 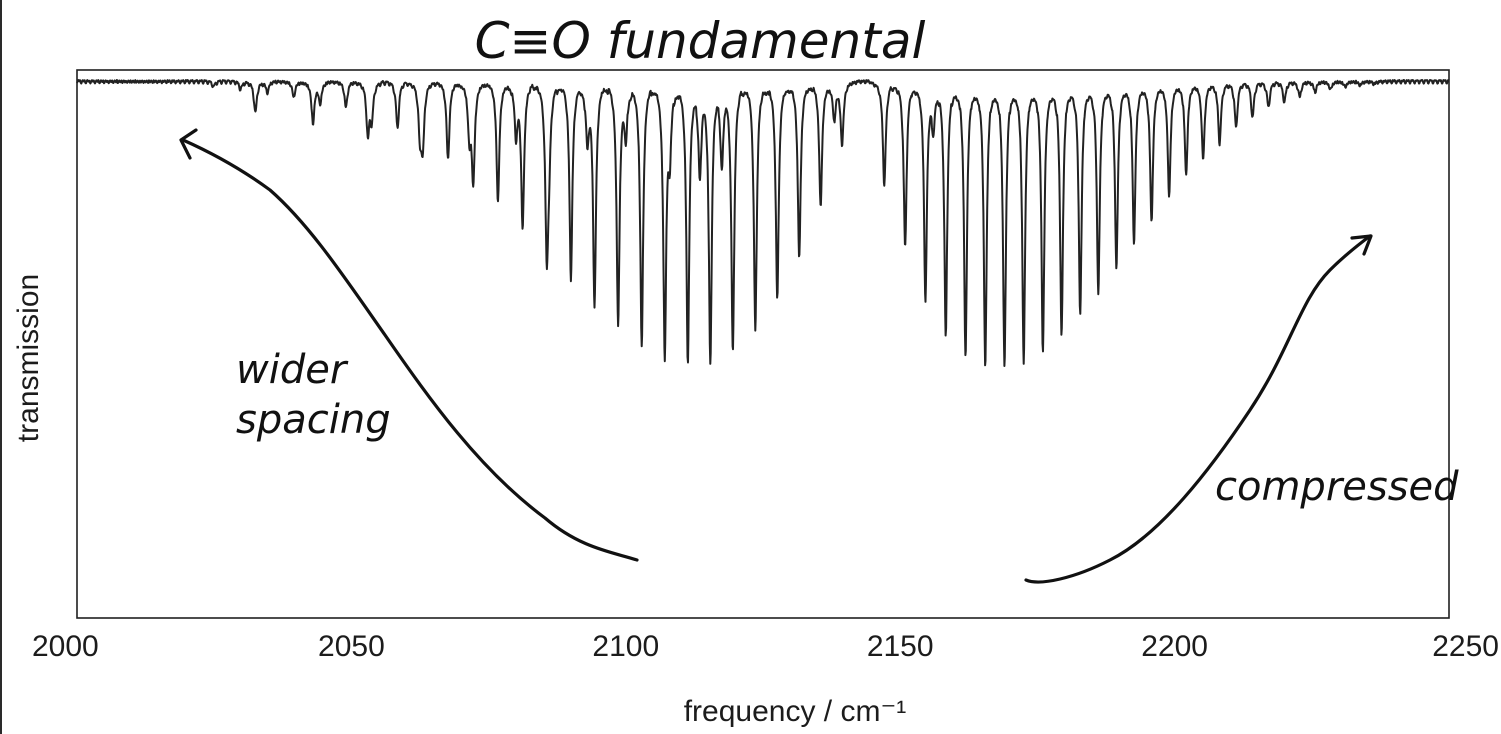 What do you see at coordinates (28, 358) in the screenshot?
I see `y-axis-label: transmission` at bounding box center [28, 358].